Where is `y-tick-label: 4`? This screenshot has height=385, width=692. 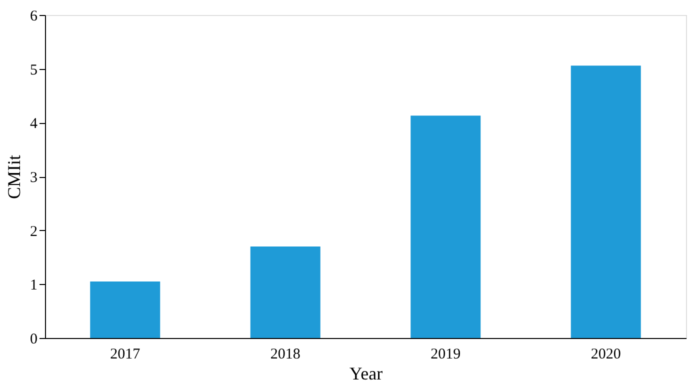 y-tick-label: 4 is located at coordinates (34, 124).